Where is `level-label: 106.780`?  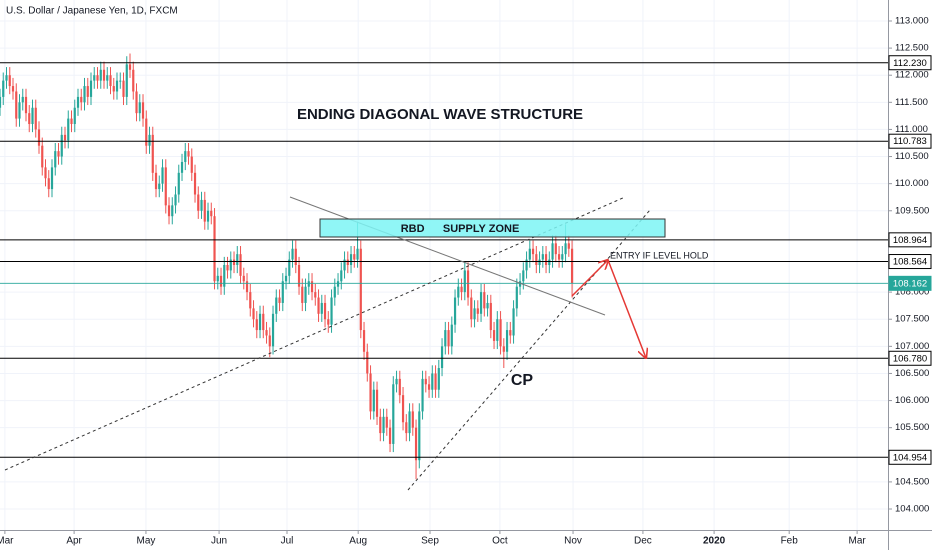
level-label: 106.780 is located at coordinates (910, 358).